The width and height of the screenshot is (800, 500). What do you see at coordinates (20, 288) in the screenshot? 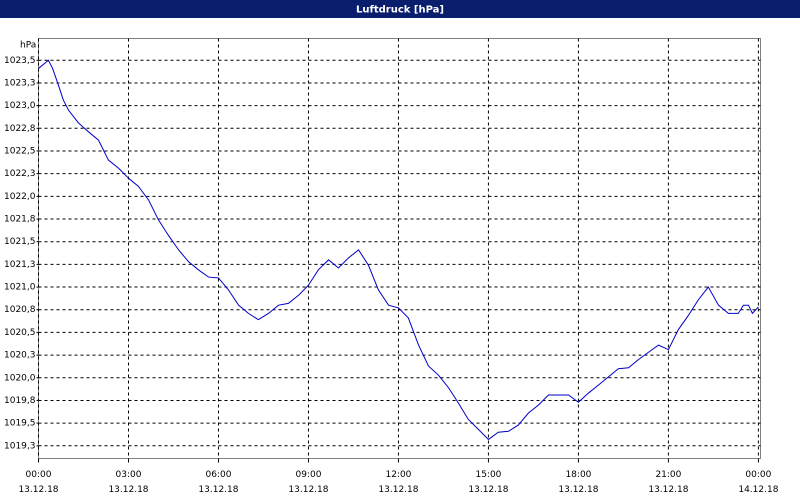
I see `y-tick-label: 1021,0` at bounding box center [20, 288].